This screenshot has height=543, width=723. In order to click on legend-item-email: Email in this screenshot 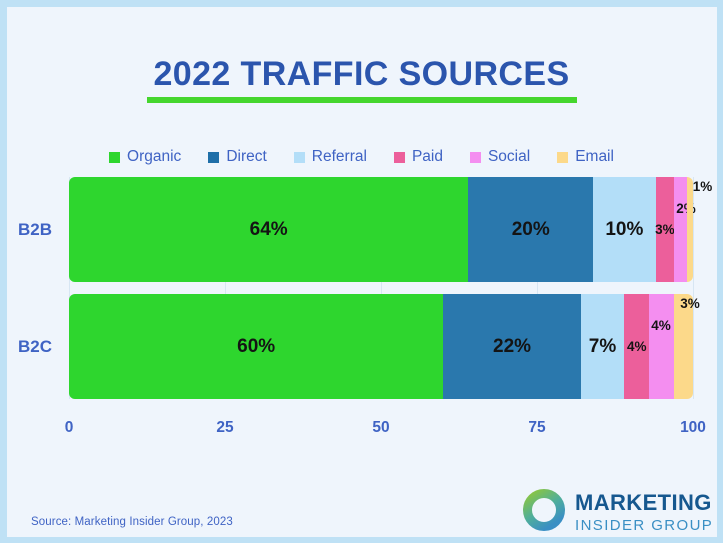, I will do `click(585, 157)`.